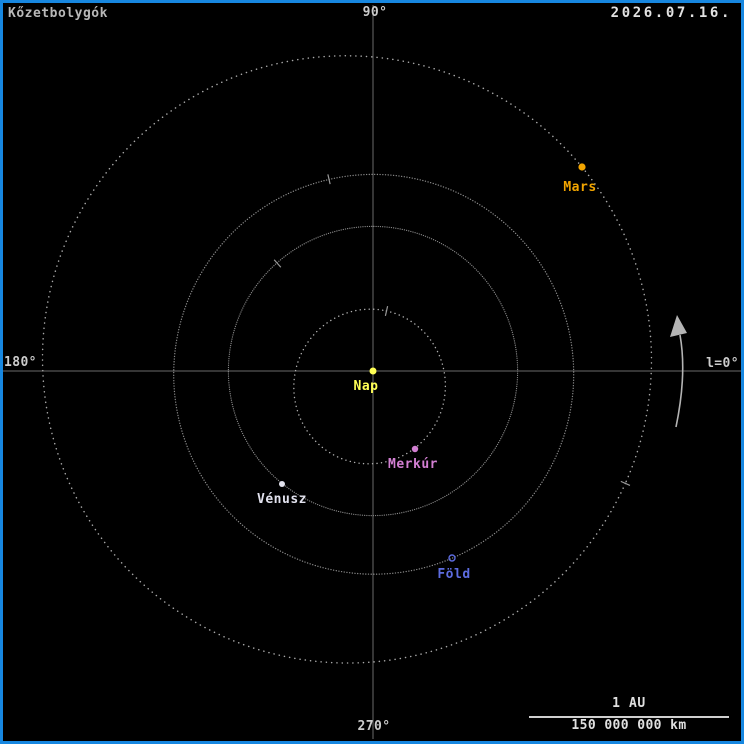  I want to click on scale-bar-km-label: 150 000 000 km, so click(629, 725).